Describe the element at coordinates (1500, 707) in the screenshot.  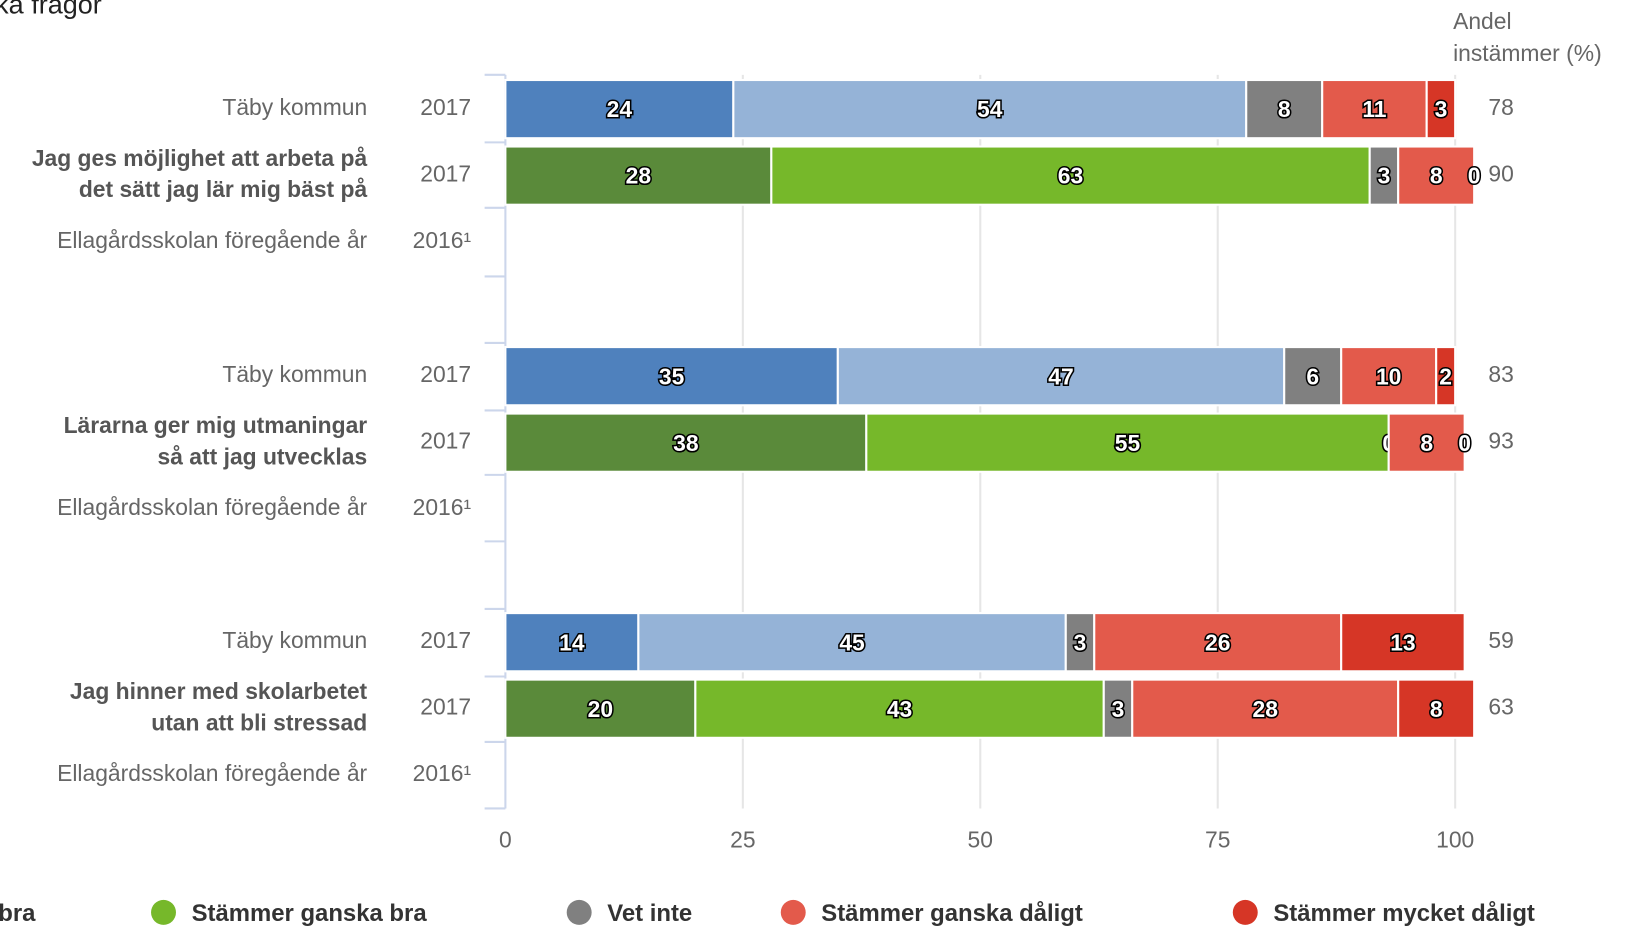
I see `share-value: 63` at that location.